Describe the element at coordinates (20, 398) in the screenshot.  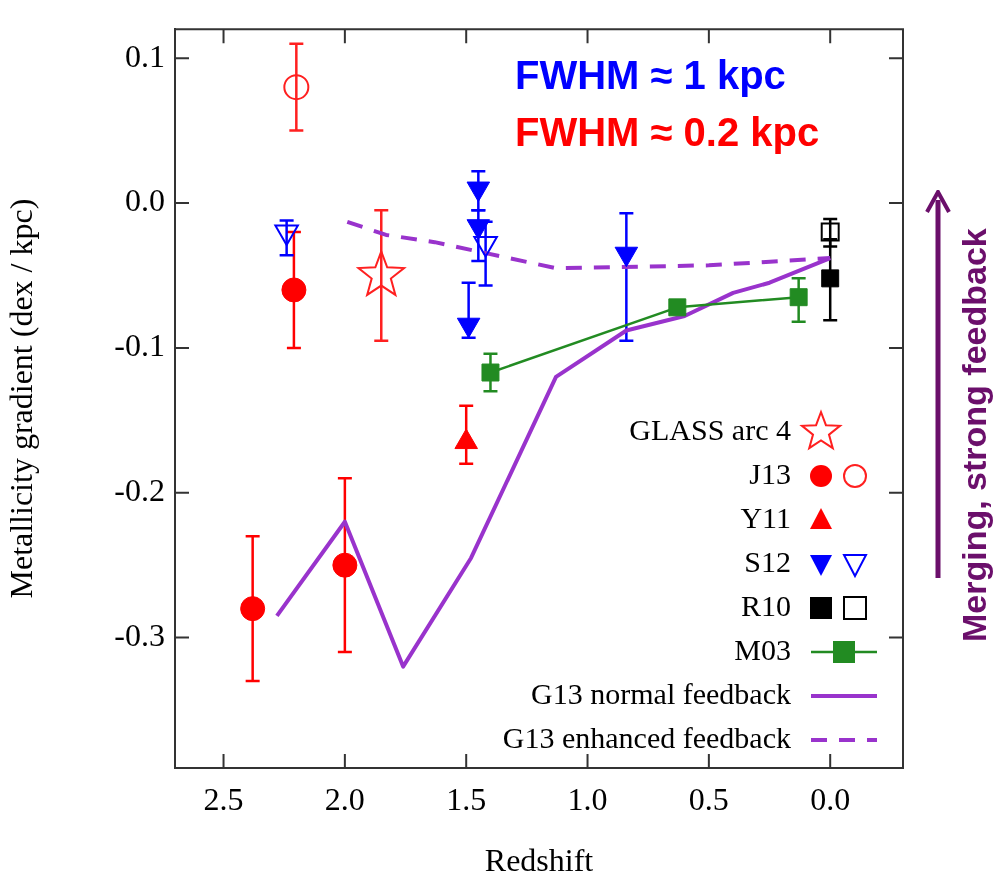
I see `y-axis-title: Metallicity gradient (dex / kpc)` at that location.